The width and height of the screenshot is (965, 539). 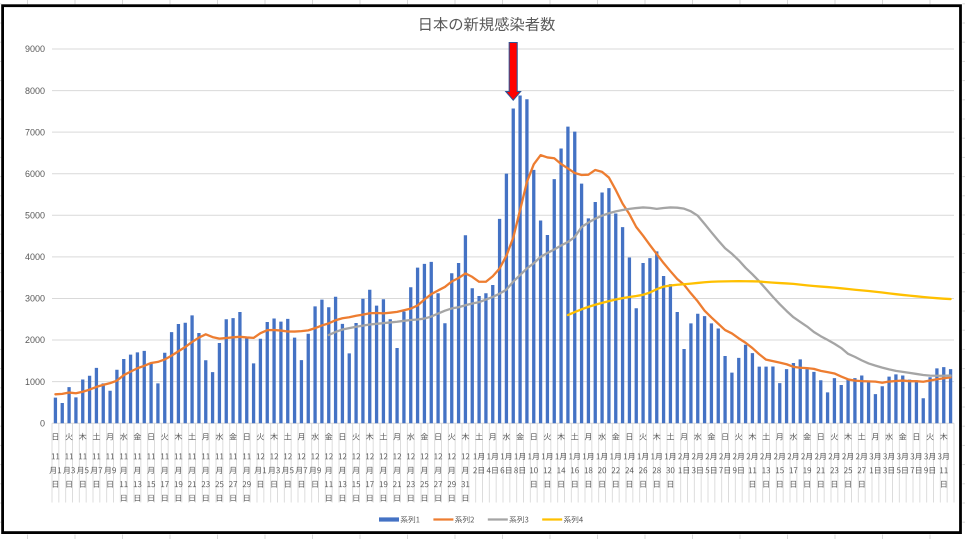 I want to click on svg-text: 5000, so click(x=35, y=216).